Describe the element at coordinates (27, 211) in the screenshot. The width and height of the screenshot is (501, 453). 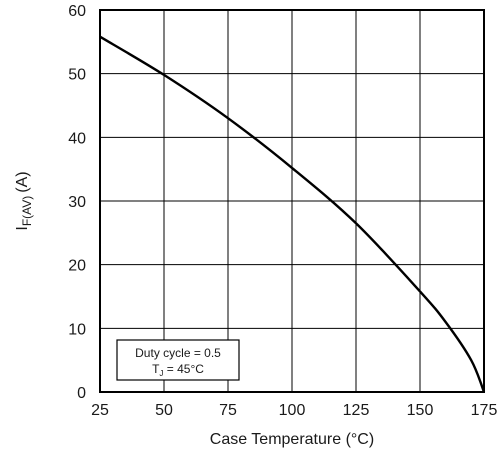
I see `y-axis-label-sub: F(AV)` at that location.